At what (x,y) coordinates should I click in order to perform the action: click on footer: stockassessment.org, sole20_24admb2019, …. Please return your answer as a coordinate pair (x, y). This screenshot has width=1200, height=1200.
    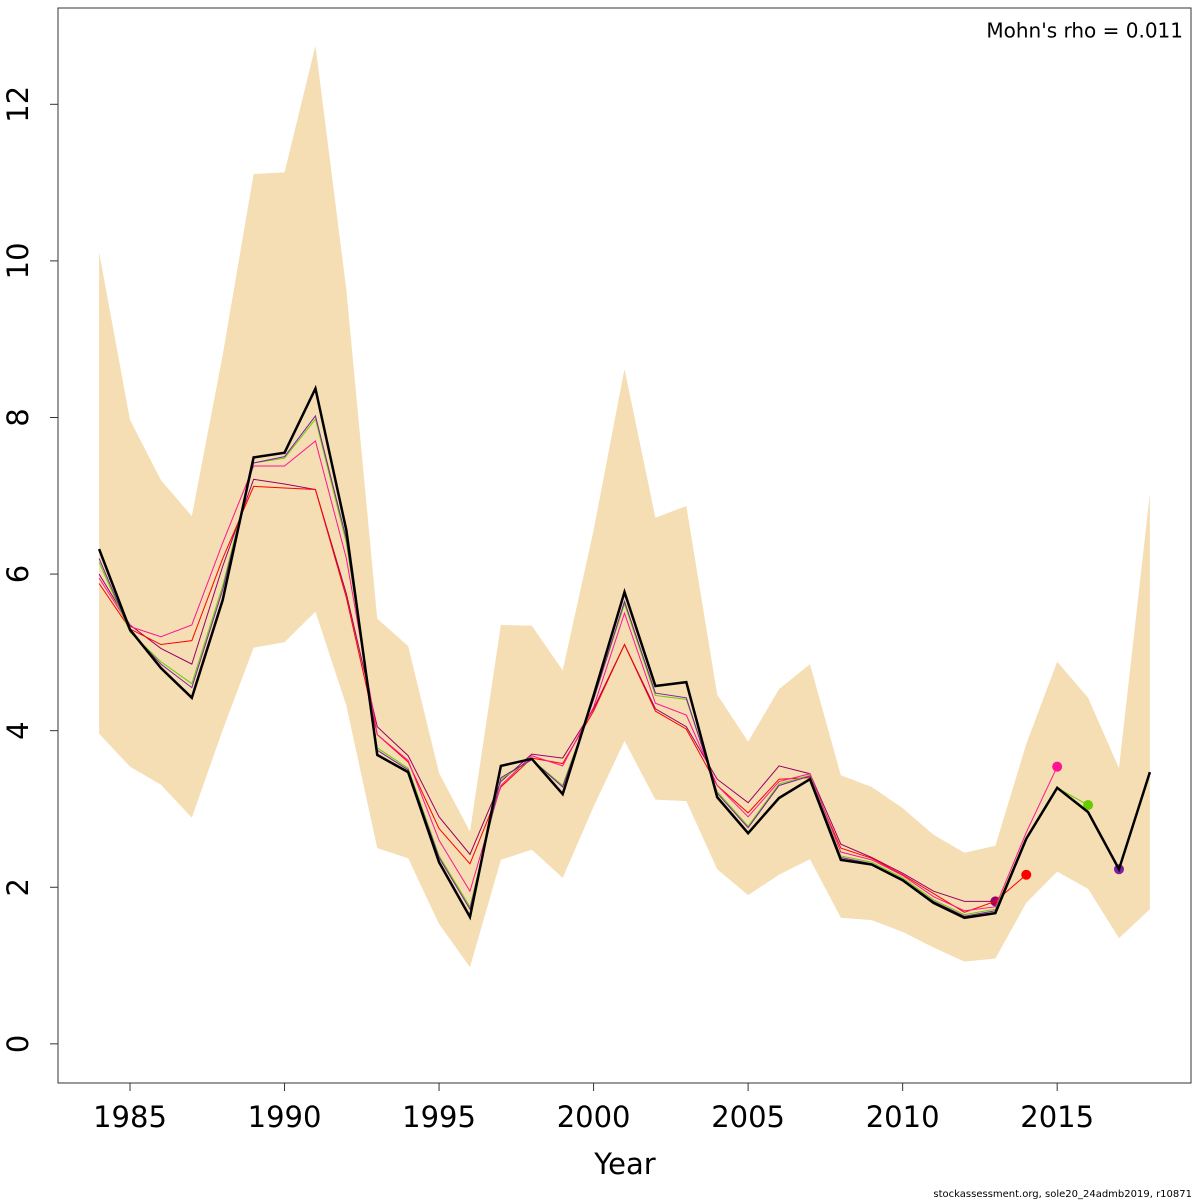
    Looking at the image, I should click on (1062, 1194).